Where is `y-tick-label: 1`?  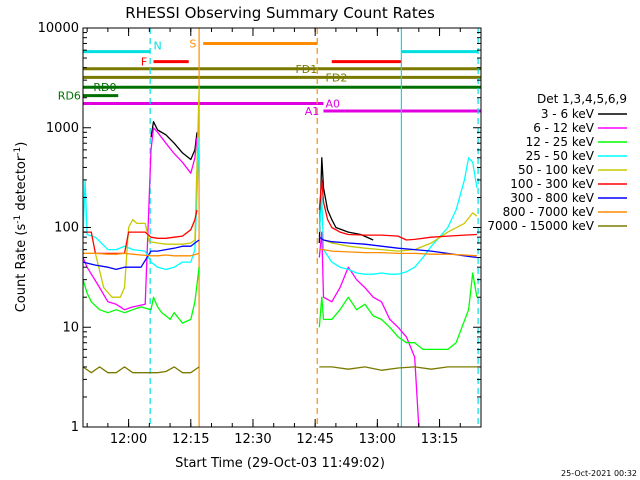 y-tick-label: 1 is located at coordinates (75, 427).